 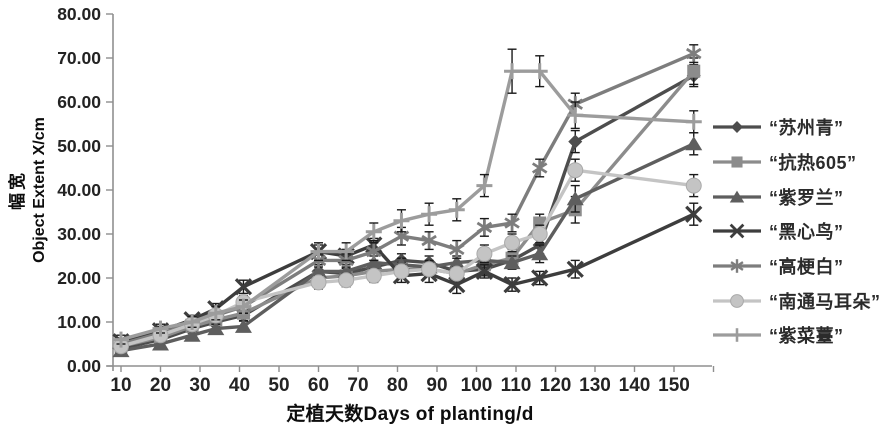 What do you see at coordinates (796, 335) in the screenshot?
I see `legend-item-zicaitai: “紫菜薹”` at bounding box center [796, 335].